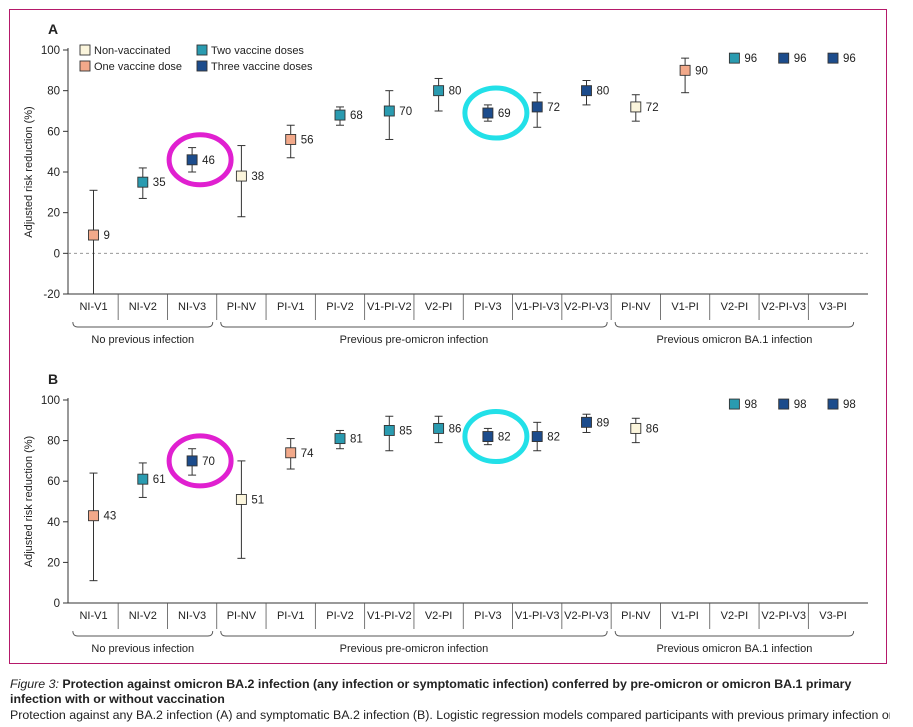  Describe the element at coordinates (159, 480) in the screenshot. I see `data-label: 61` at that location.